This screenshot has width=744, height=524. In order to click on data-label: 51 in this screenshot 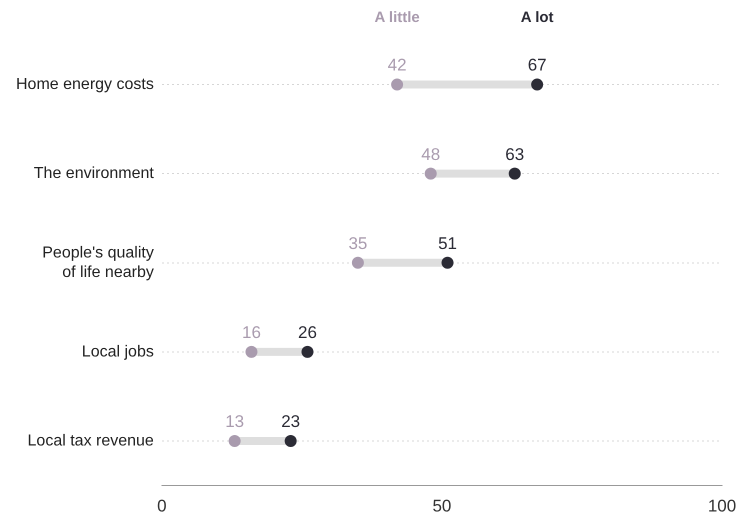, I will do `click(447, 243)`.